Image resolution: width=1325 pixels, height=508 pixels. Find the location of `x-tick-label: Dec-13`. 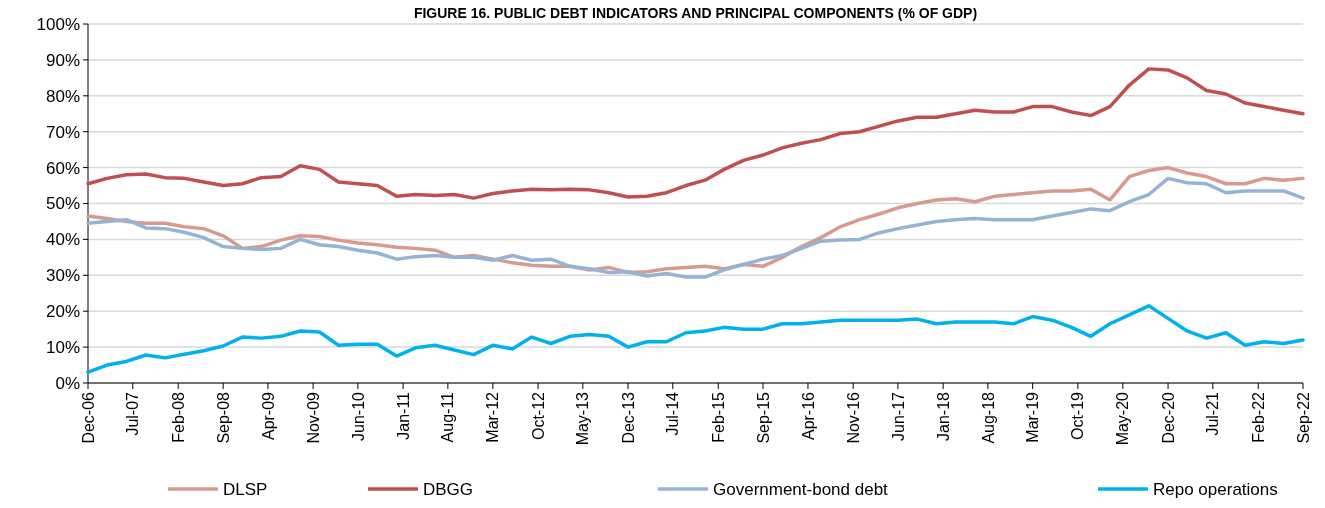

x-tick-label: Dec-13 is located at coordinates (628, 417).